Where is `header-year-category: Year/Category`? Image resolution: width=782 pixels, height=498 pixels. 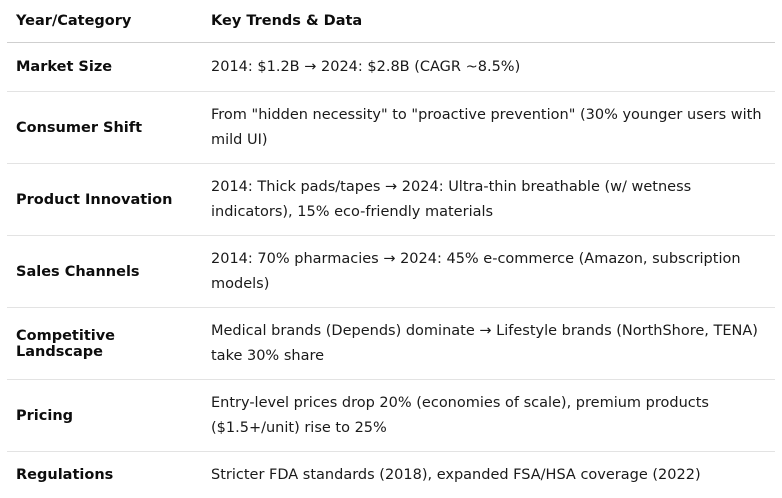 header-year-category: Year/Category is located at coordinates (104, 21).